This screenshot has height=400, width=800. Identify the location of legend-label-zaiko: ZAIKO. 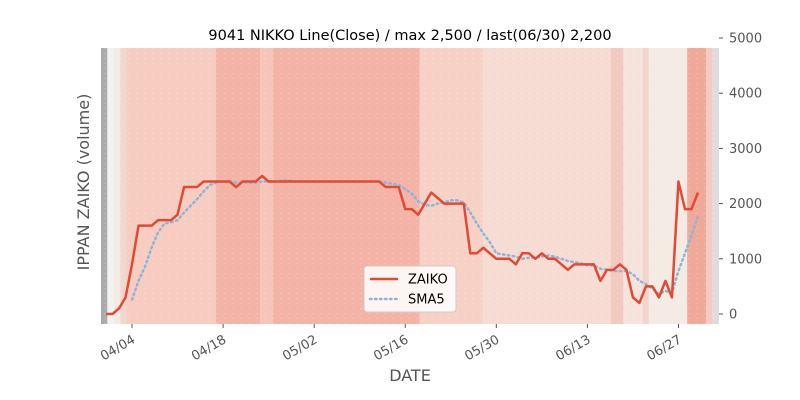
(428, 280).